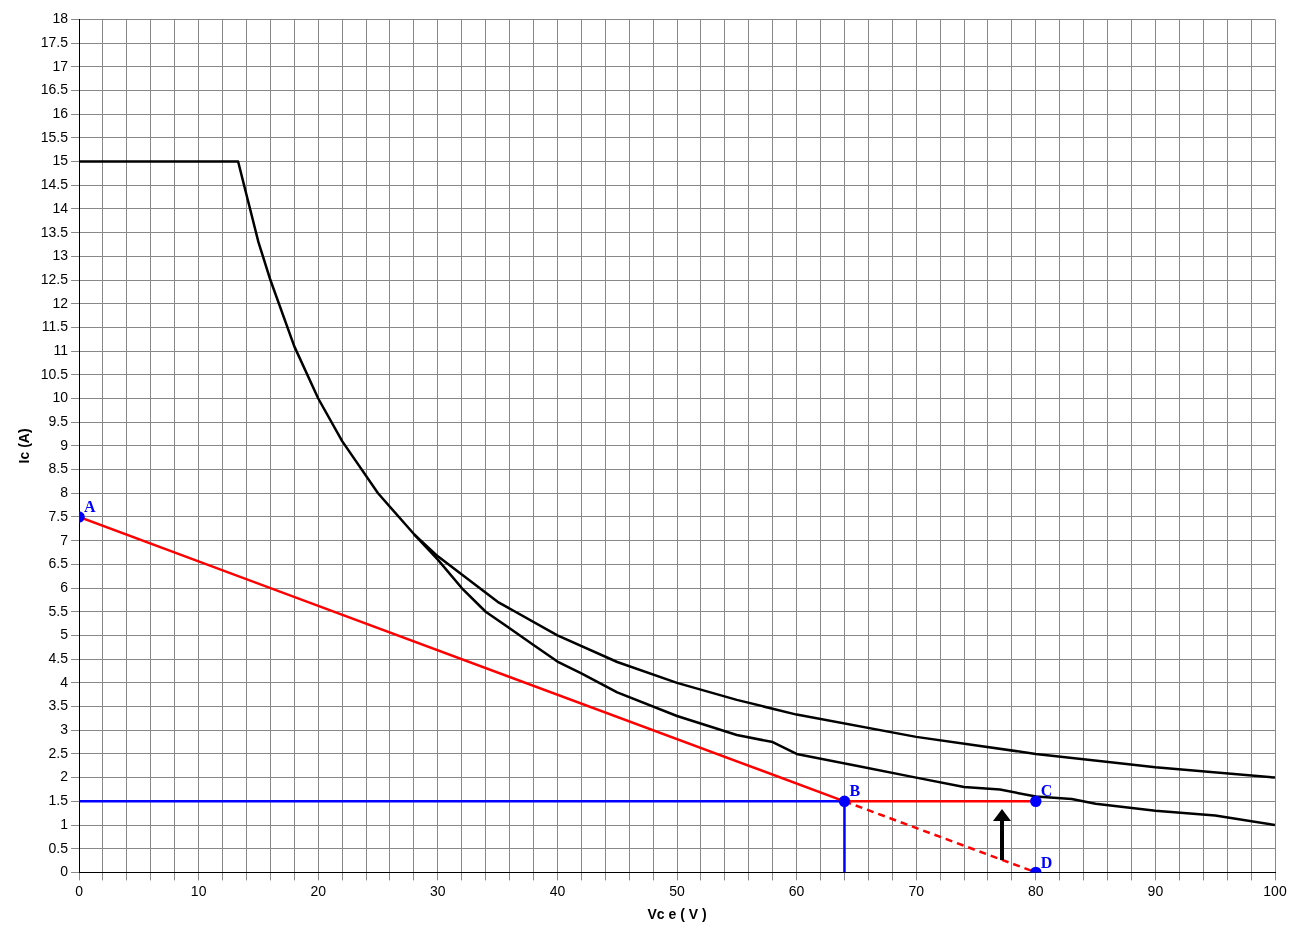 The width and height of the screenshot is (1308, 941). Describe the element at coordinates (60, 65) in the screenshot. I see `y-tick-label: 17` at that location.